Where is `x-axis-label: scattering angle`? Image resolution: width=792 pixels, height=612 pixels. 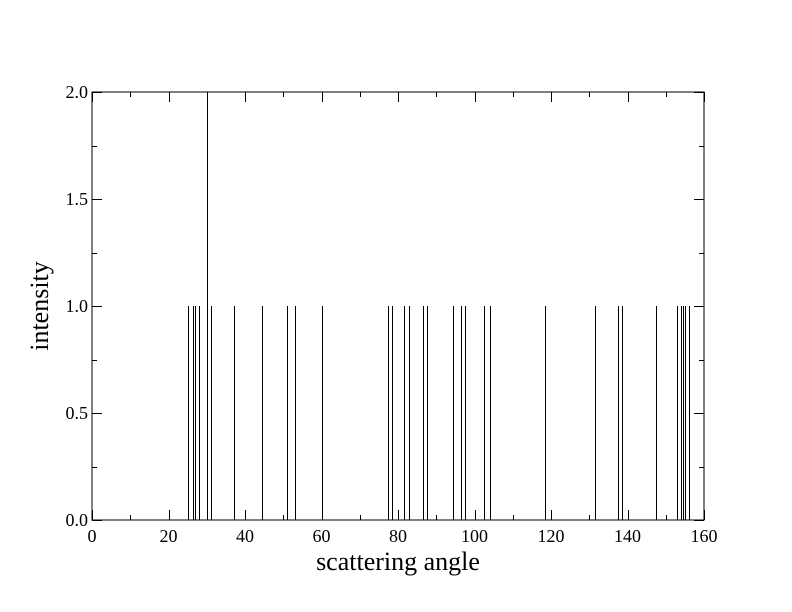 x-axis-label: scattering angle is located at coordinates (398, 561).